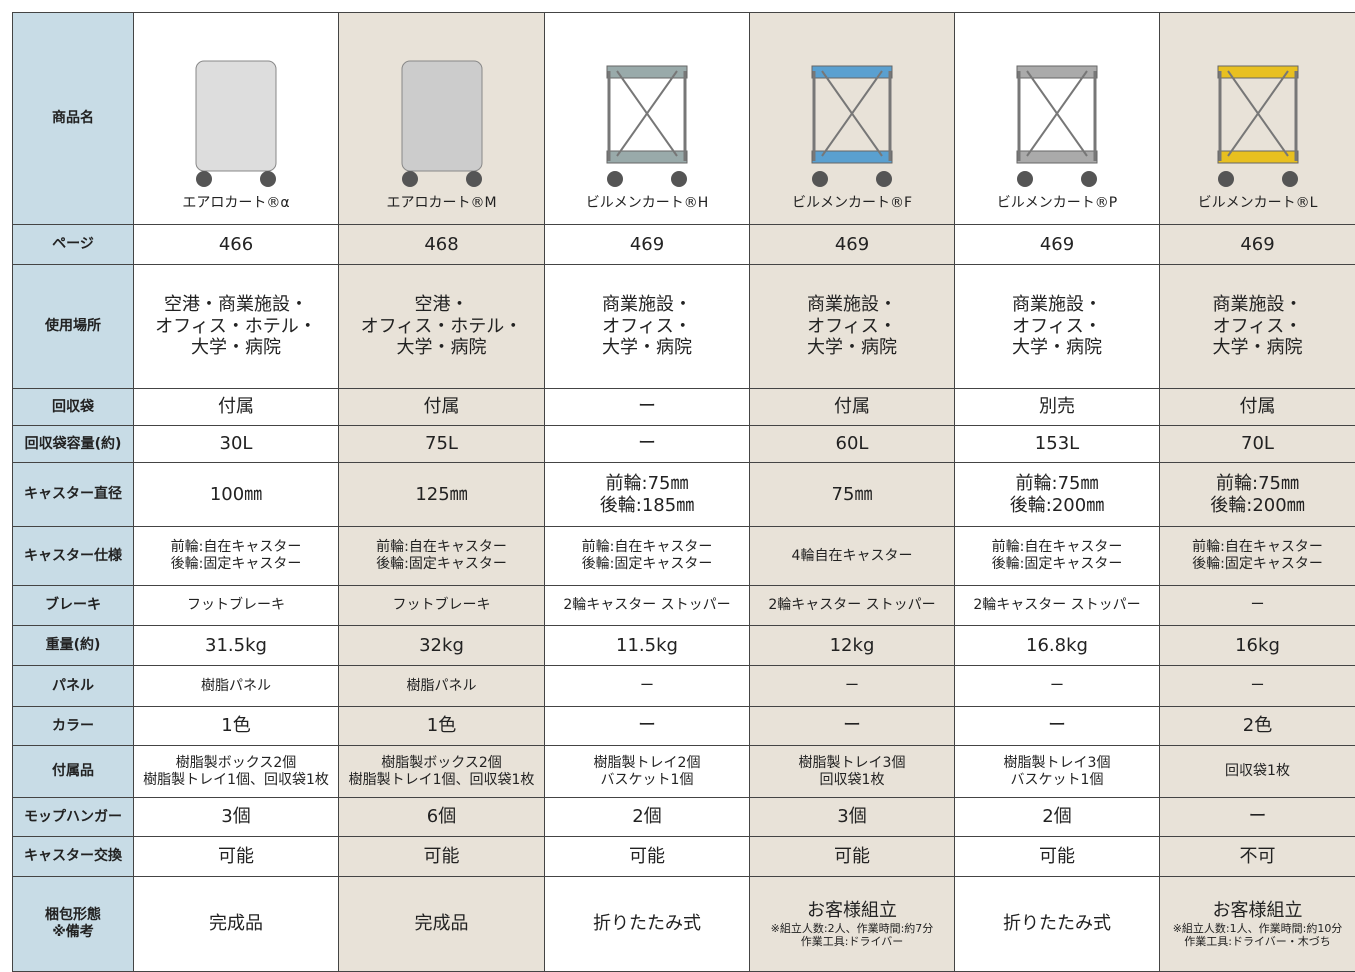 This screenshot has width=1355, height=972. I want to click on cell-line: オフィス・ホテル・, so click(441, 327).